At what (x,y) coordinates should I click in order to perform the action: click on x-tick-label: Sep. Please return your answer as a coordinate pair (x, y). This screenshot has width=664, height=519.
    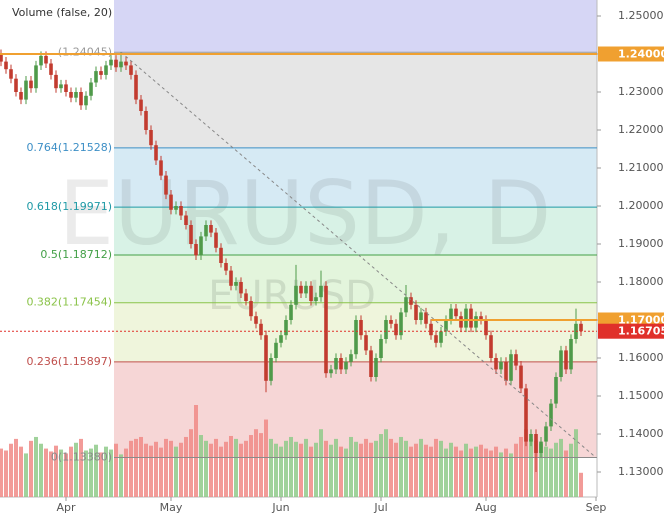
    Looking at the image, I should click on (596, 507).